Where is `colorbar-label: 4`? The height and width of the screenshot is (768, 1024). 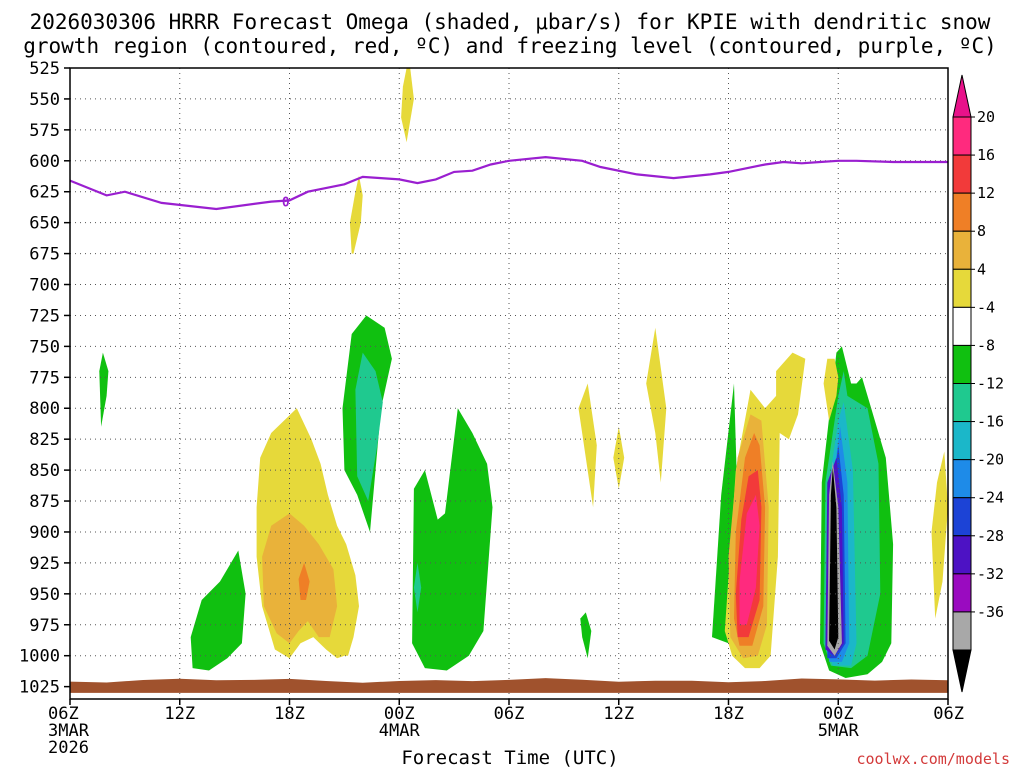 colorbar-label: 4 is located at coordinates (981, 269).